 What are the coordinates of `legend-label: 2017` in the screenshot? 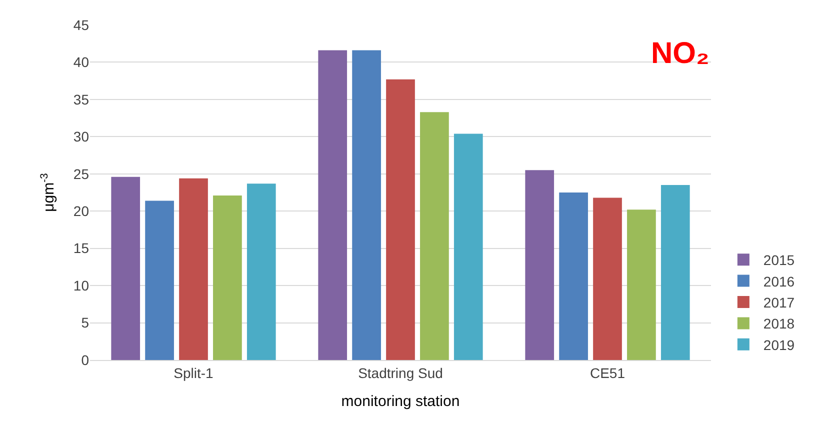 It's located at (779, 302).